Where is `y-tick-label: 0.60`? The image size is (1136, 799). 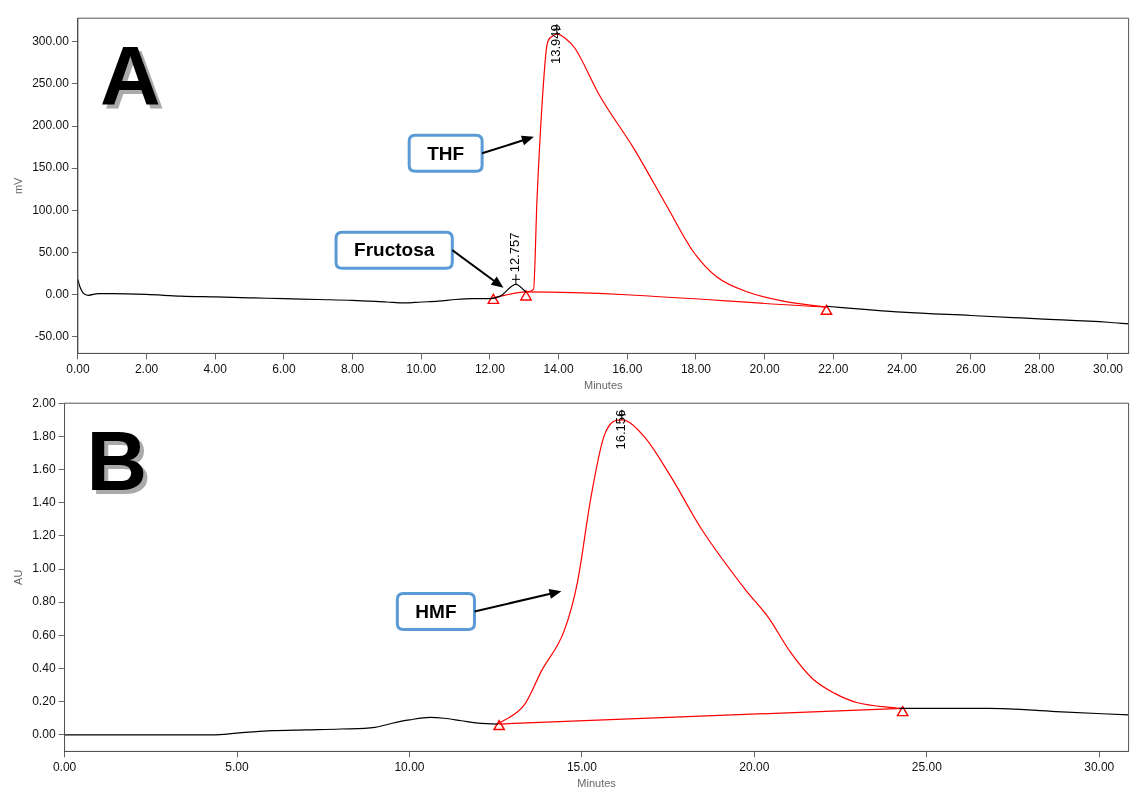
y-tick-label: 0.60 is located at coordinates (44, 634).